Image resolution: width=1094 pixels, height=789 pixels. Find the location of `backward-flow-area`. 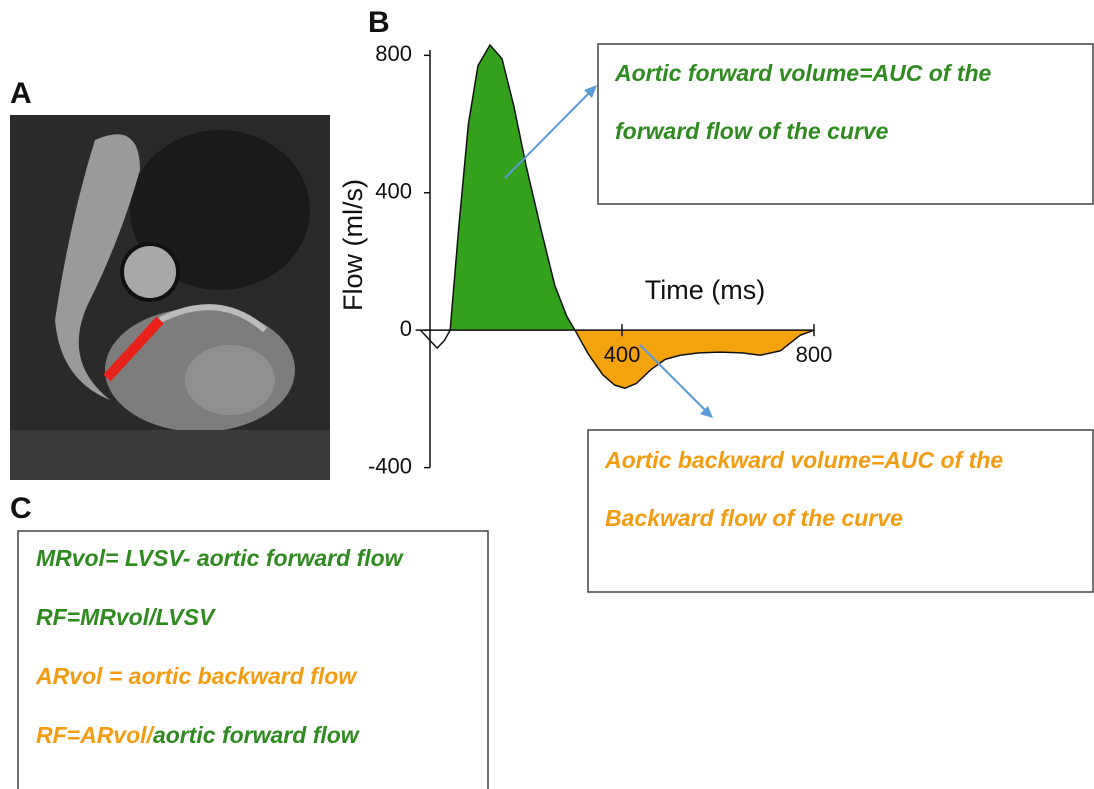

backward-flow-area is located at coordinates (694, 359).